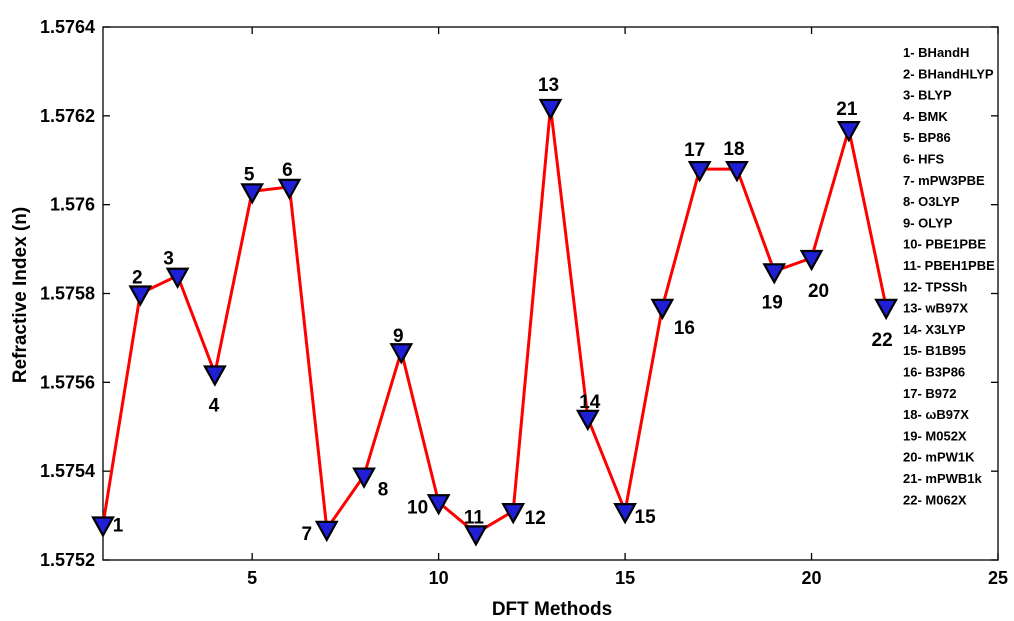 This screenshot has width=1014, height=621. What do you see at coordinates (67, 294) in the screenshot?
I see `y-tick-label: 1.5758` at bounding box center [67, 294].